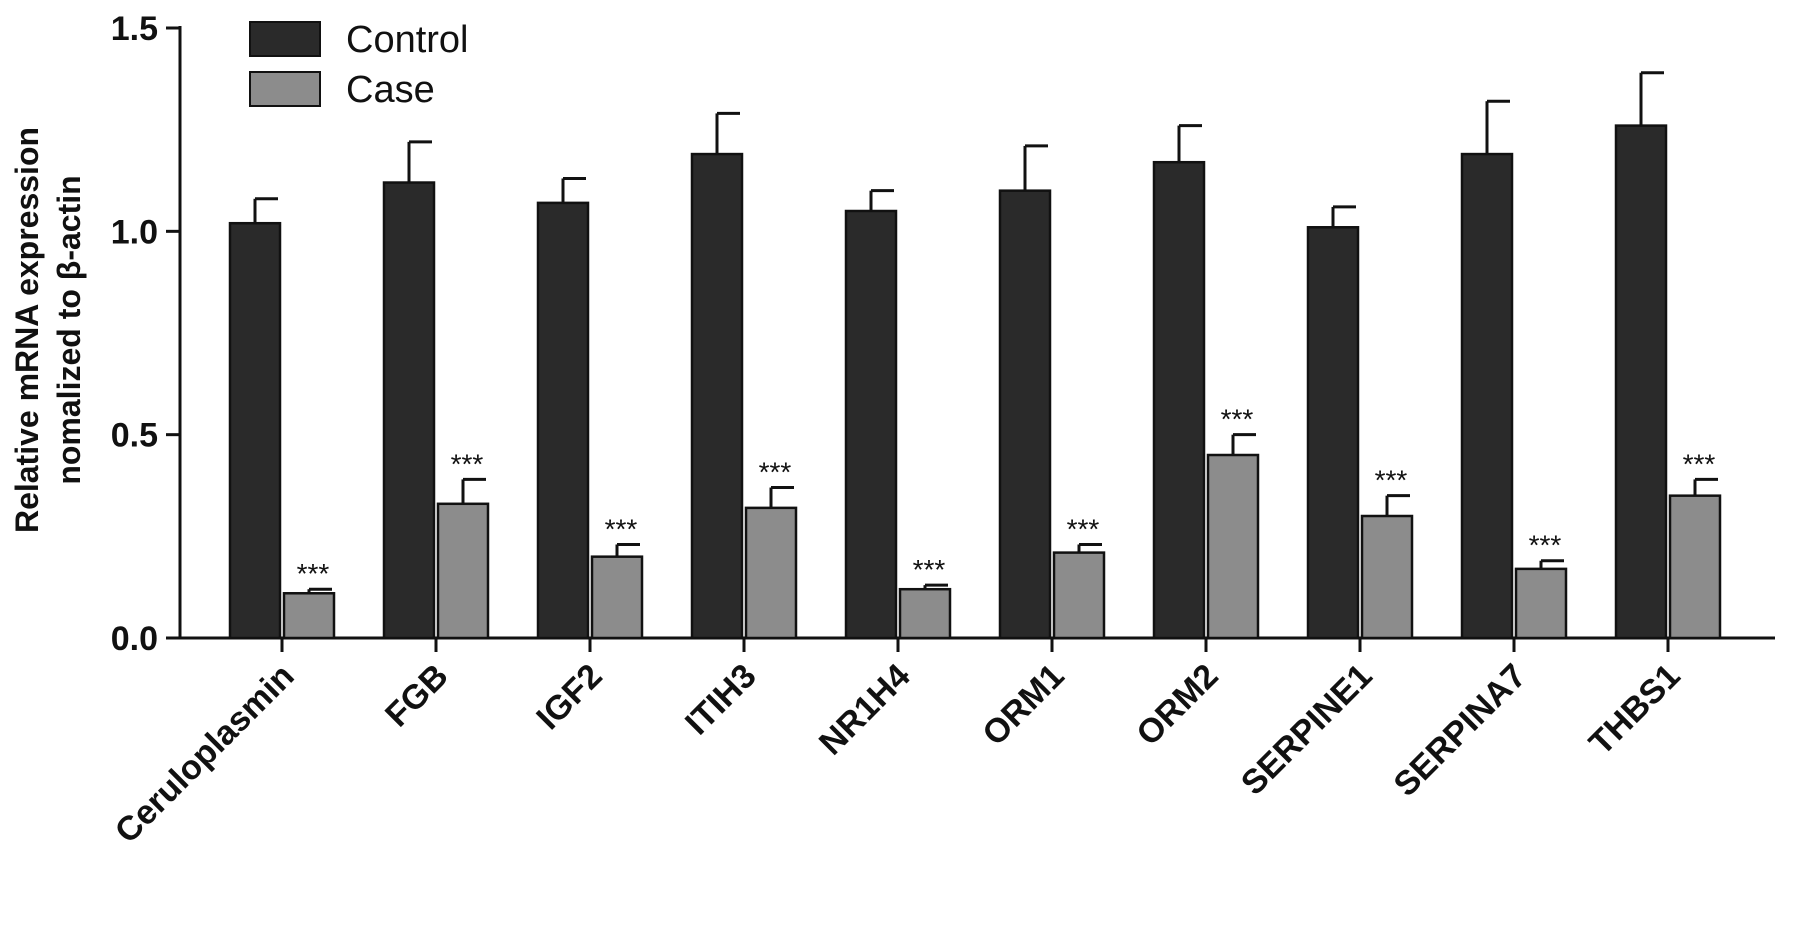  I want to click on x-tick-label-fgb: FGB, so click(417, 696).